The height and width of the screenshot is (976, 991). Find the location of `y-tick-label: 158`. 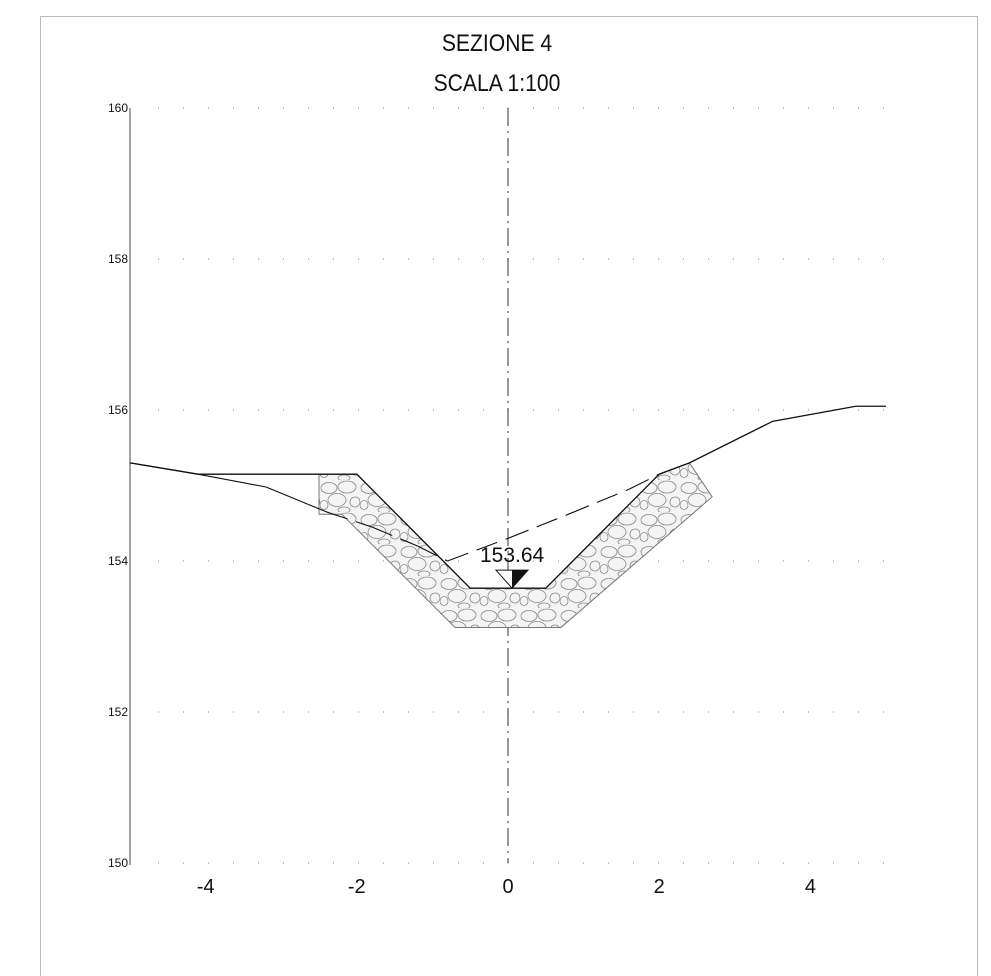

y-tick-label: 158 is located at coordinates (118, 259).